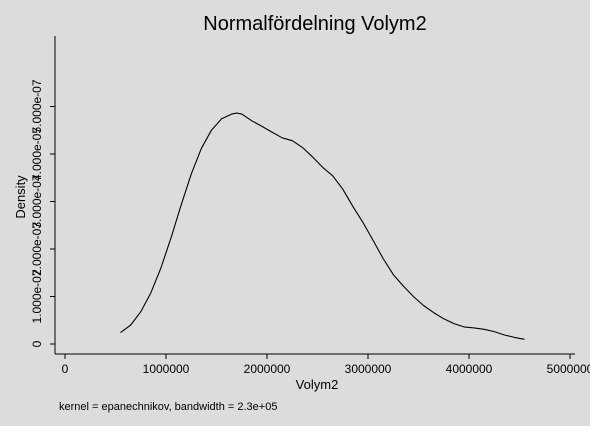  What do you see at coordinates (368, 369) in the screenshot?
I see `x-tick-label: 3000000` at bounding box center [368, 369].